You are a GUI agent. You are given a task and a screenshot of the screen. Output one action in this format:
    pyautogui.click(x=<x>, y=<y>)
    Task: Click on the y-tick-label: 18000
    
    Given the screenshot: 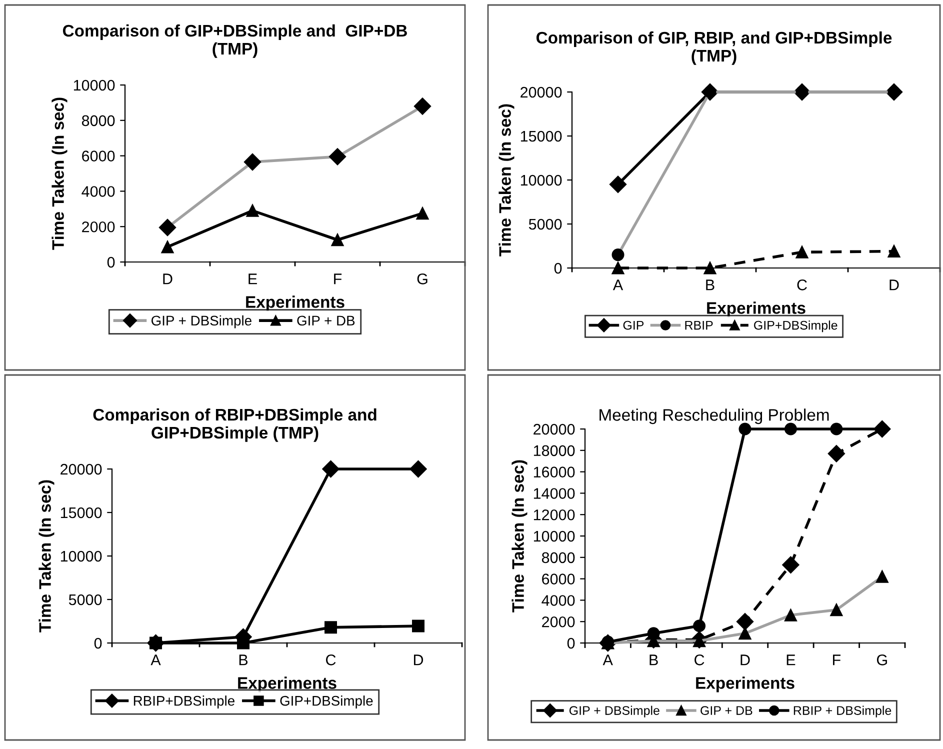 What is the action you would take?
    pyautogui.click(x=554, y=450)
    